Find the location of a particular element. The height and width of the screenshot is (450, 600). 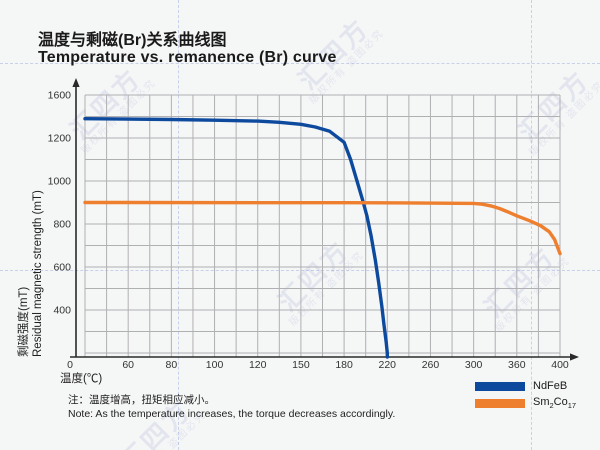

x-tick-label: 60 is located at coordinates (128, 365).